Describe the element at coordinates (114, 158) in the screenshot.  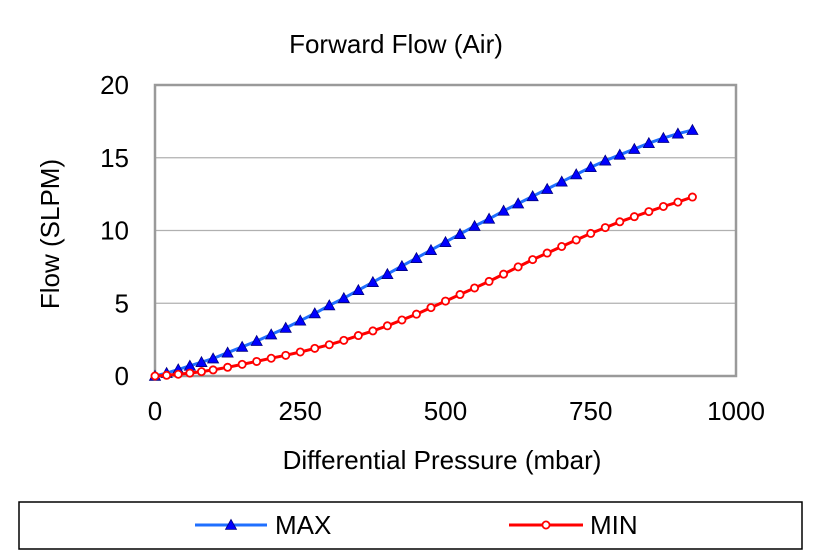
I see `y-tick-label: 15` at that location.